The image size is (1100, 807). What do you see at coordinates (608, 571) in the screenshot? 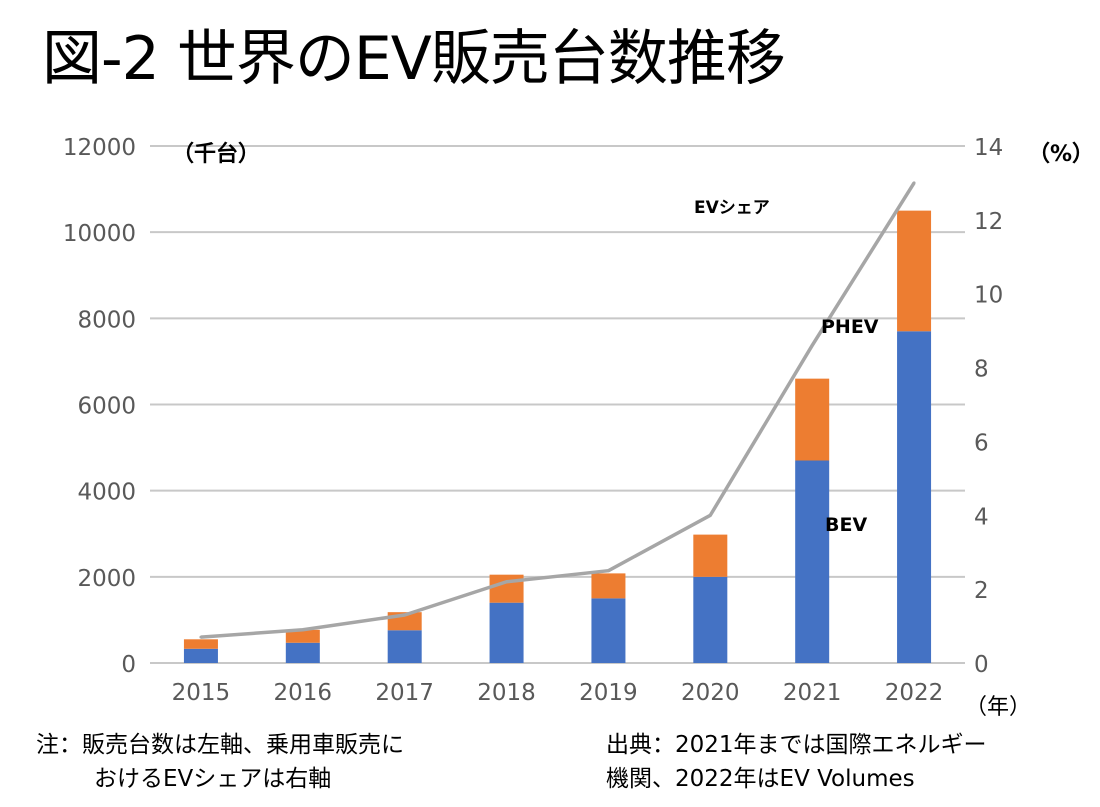
I see `ev-share-point-2019` at bounding box center [608, 571].